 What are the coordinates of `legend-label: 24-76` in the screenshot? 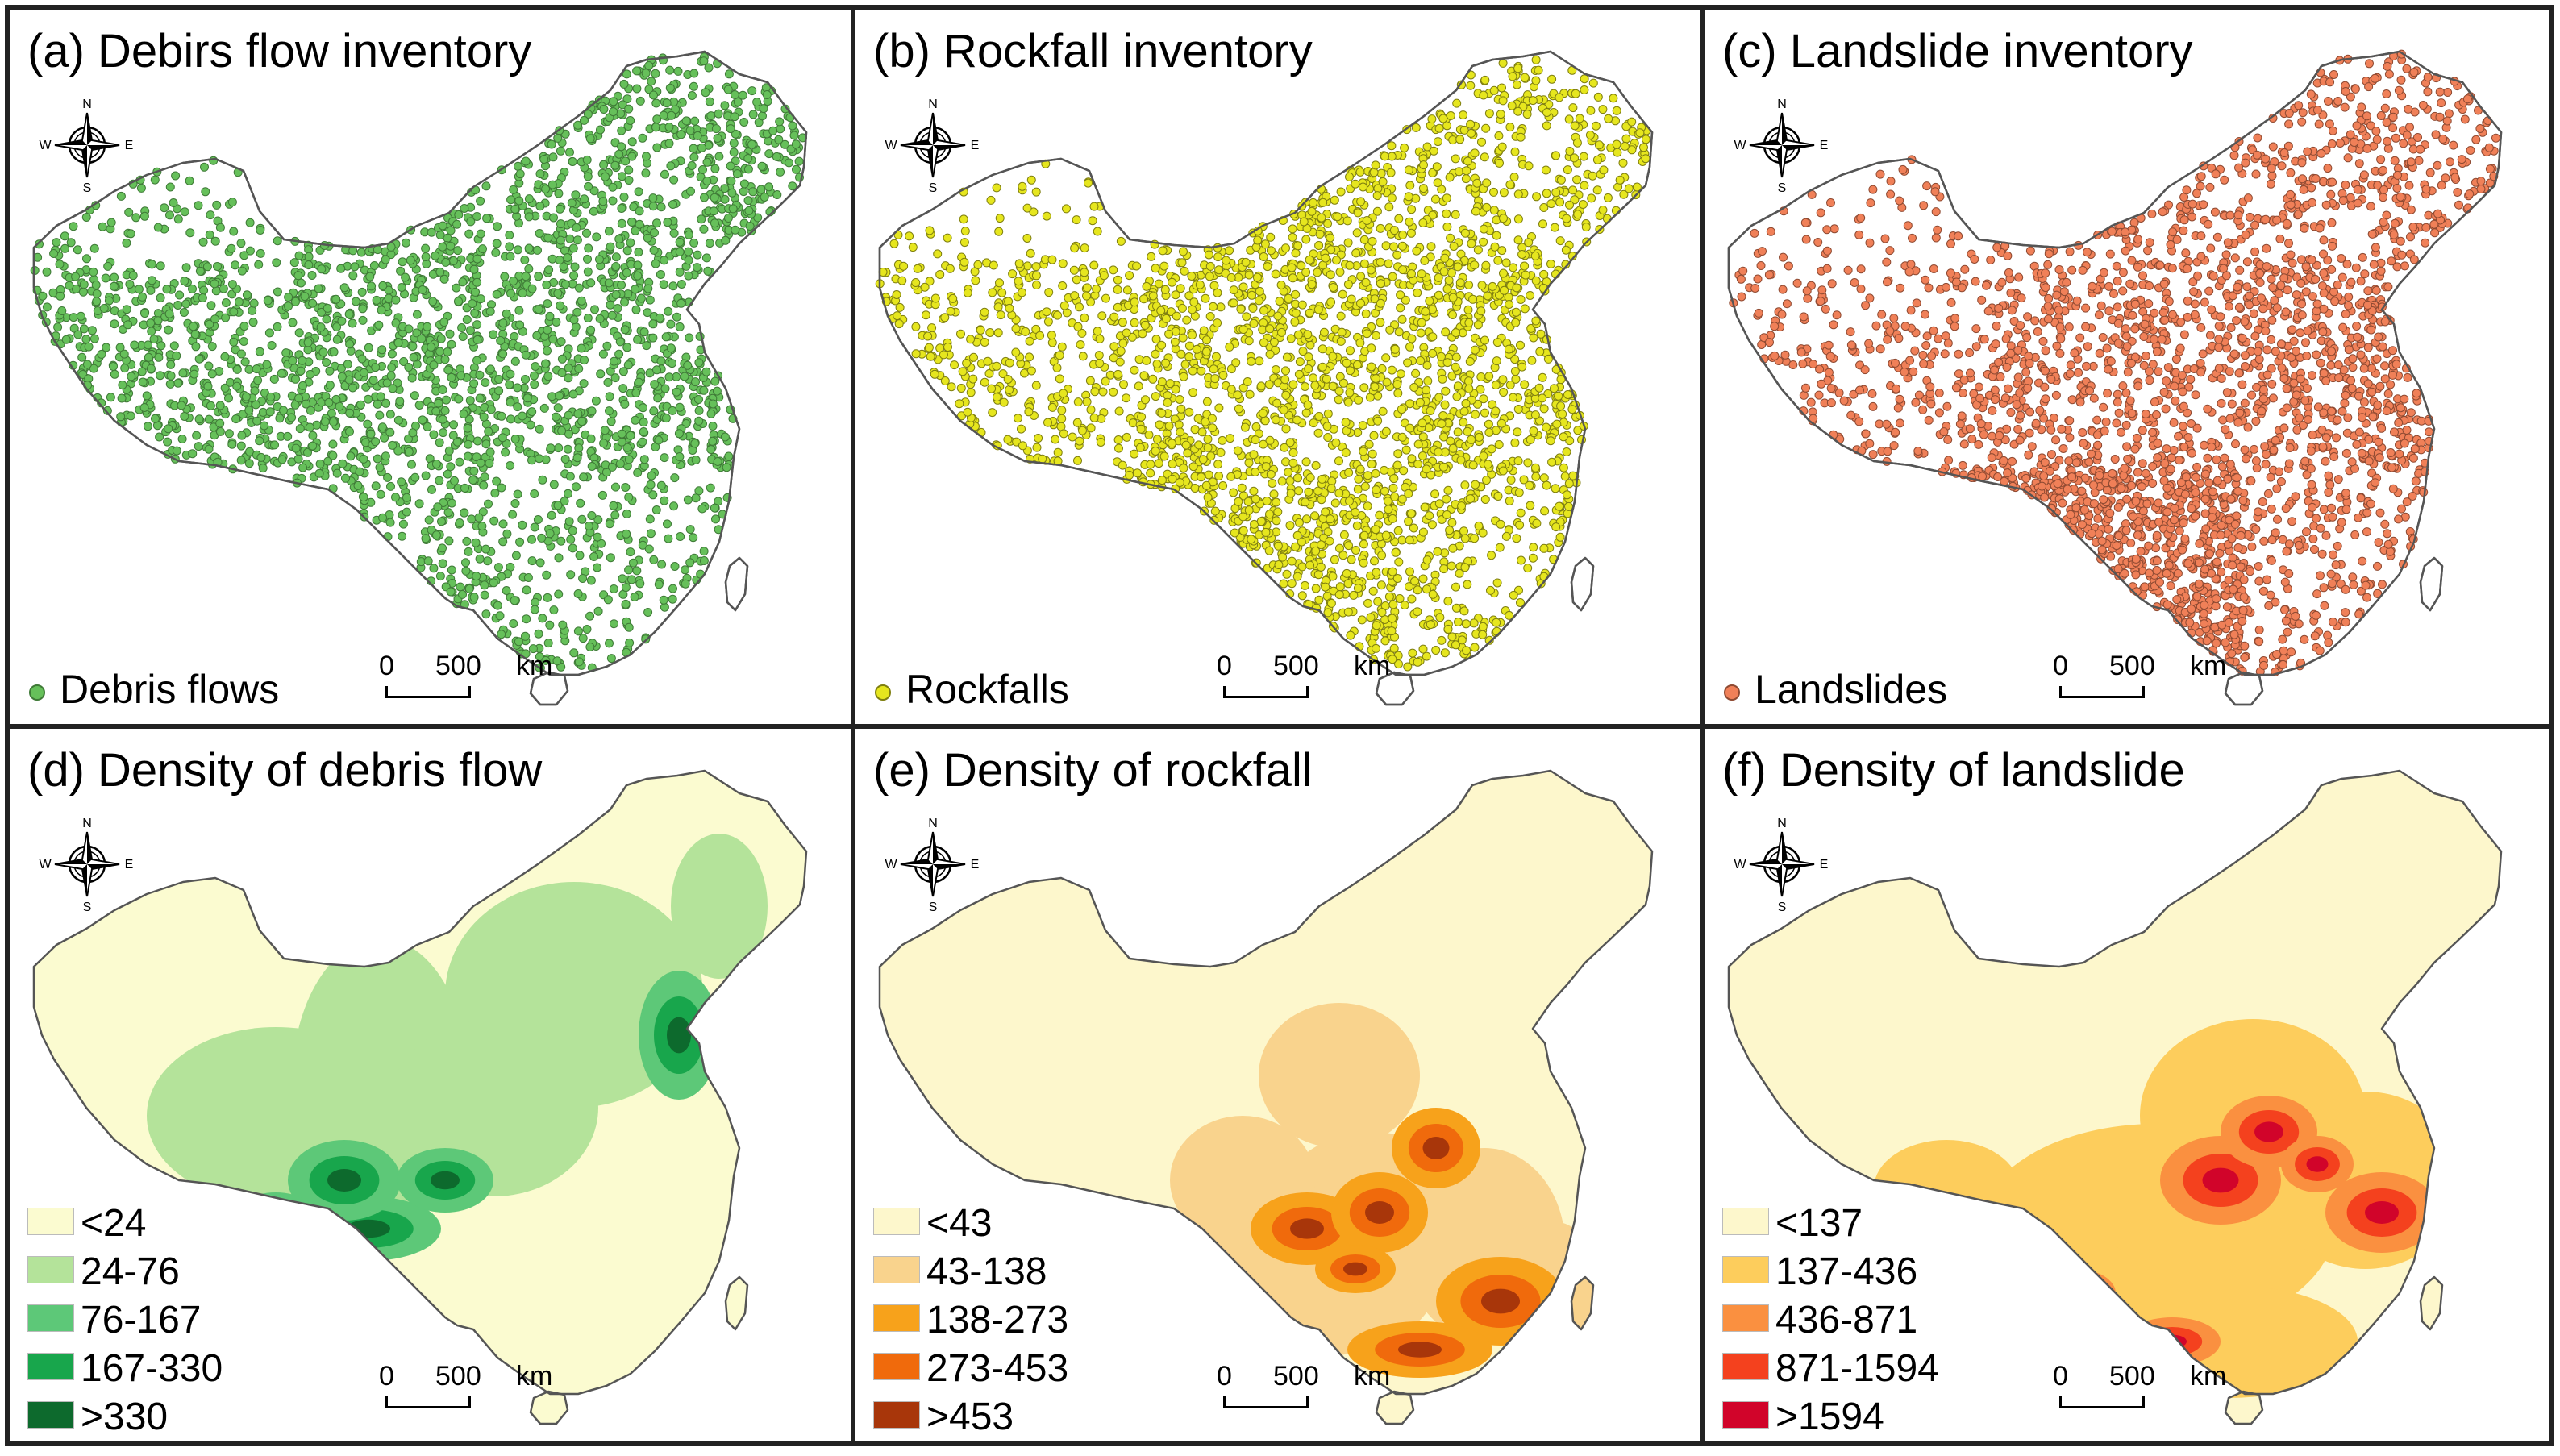 It's located at (130, 1271).